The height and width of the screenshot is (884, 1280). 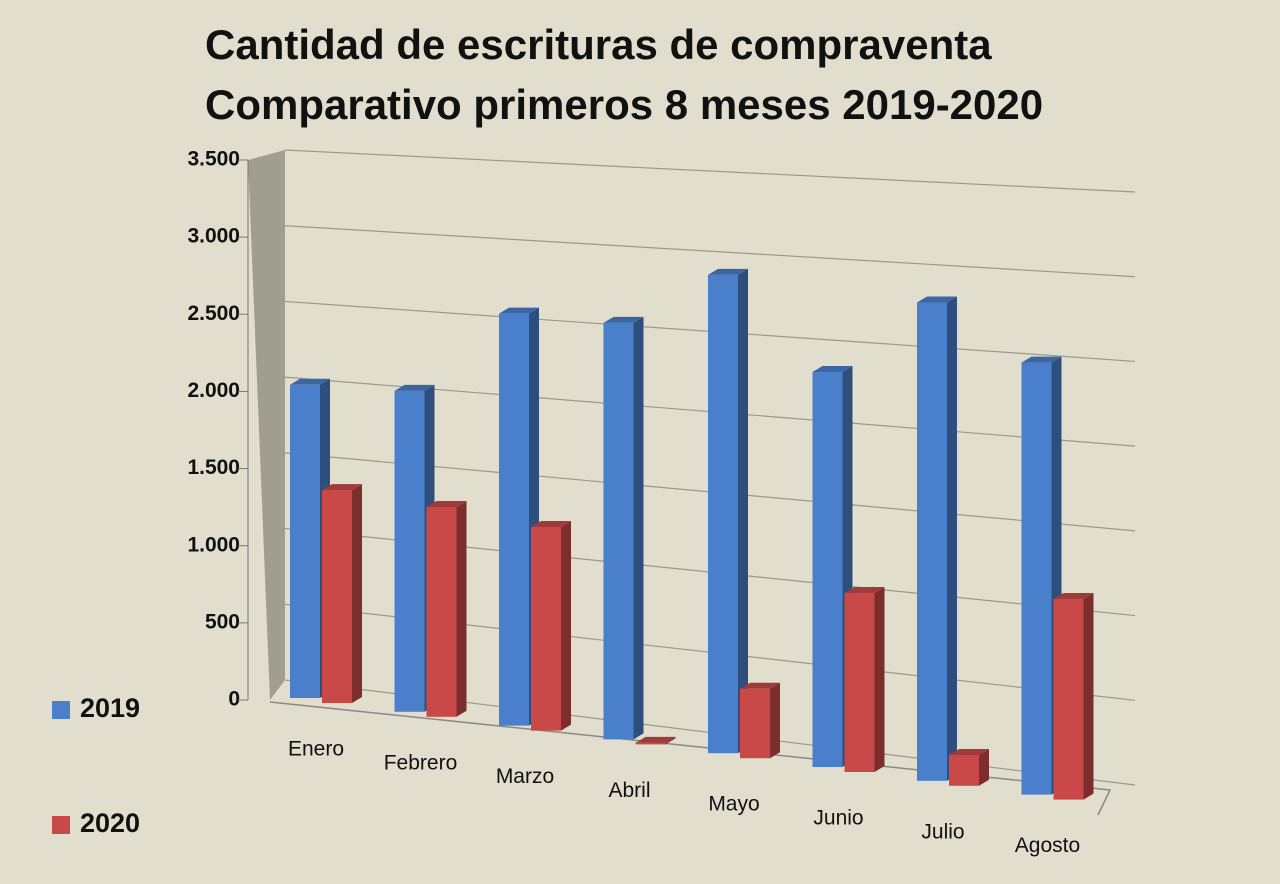 What do you see at coordinates (525, 776) in the screenshot?
I see `x-tick-label: Marzo` at bounding box center [525, 776].